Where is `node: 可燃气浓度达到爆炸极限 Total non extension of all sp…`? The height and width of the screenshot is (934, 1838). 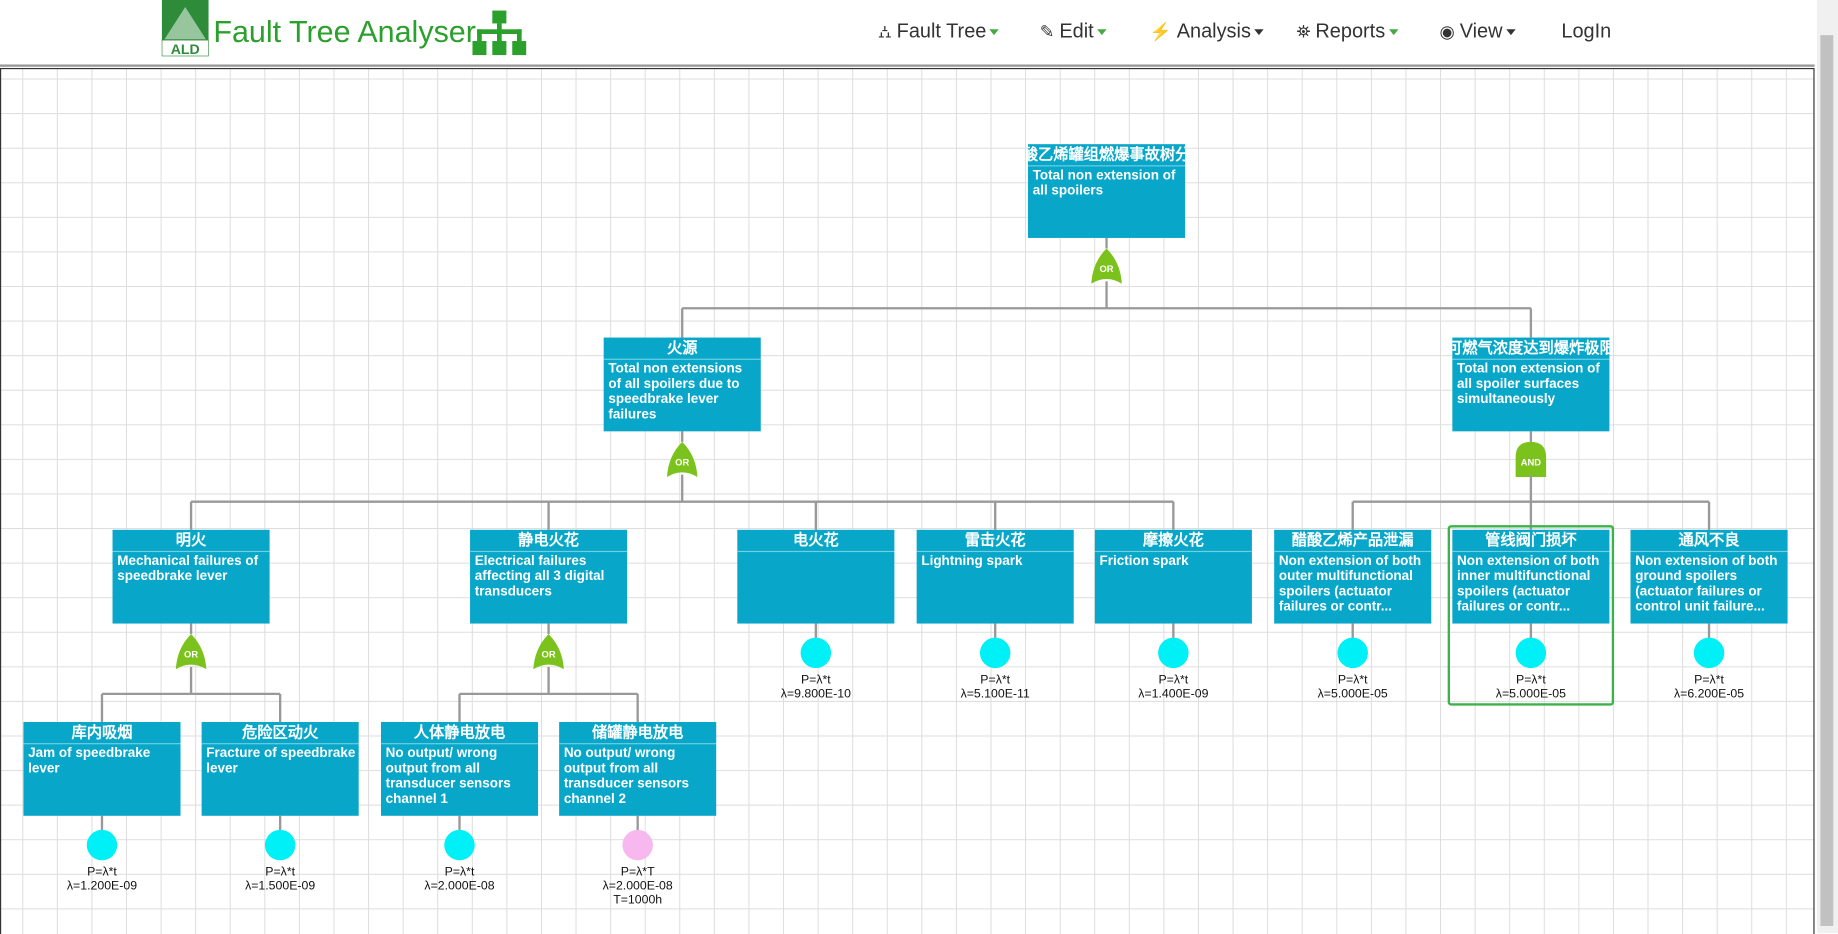
node: 可燃气浓度达到爆炸极限 Total non extension of all sp… is located at coordinates (1531, 384).